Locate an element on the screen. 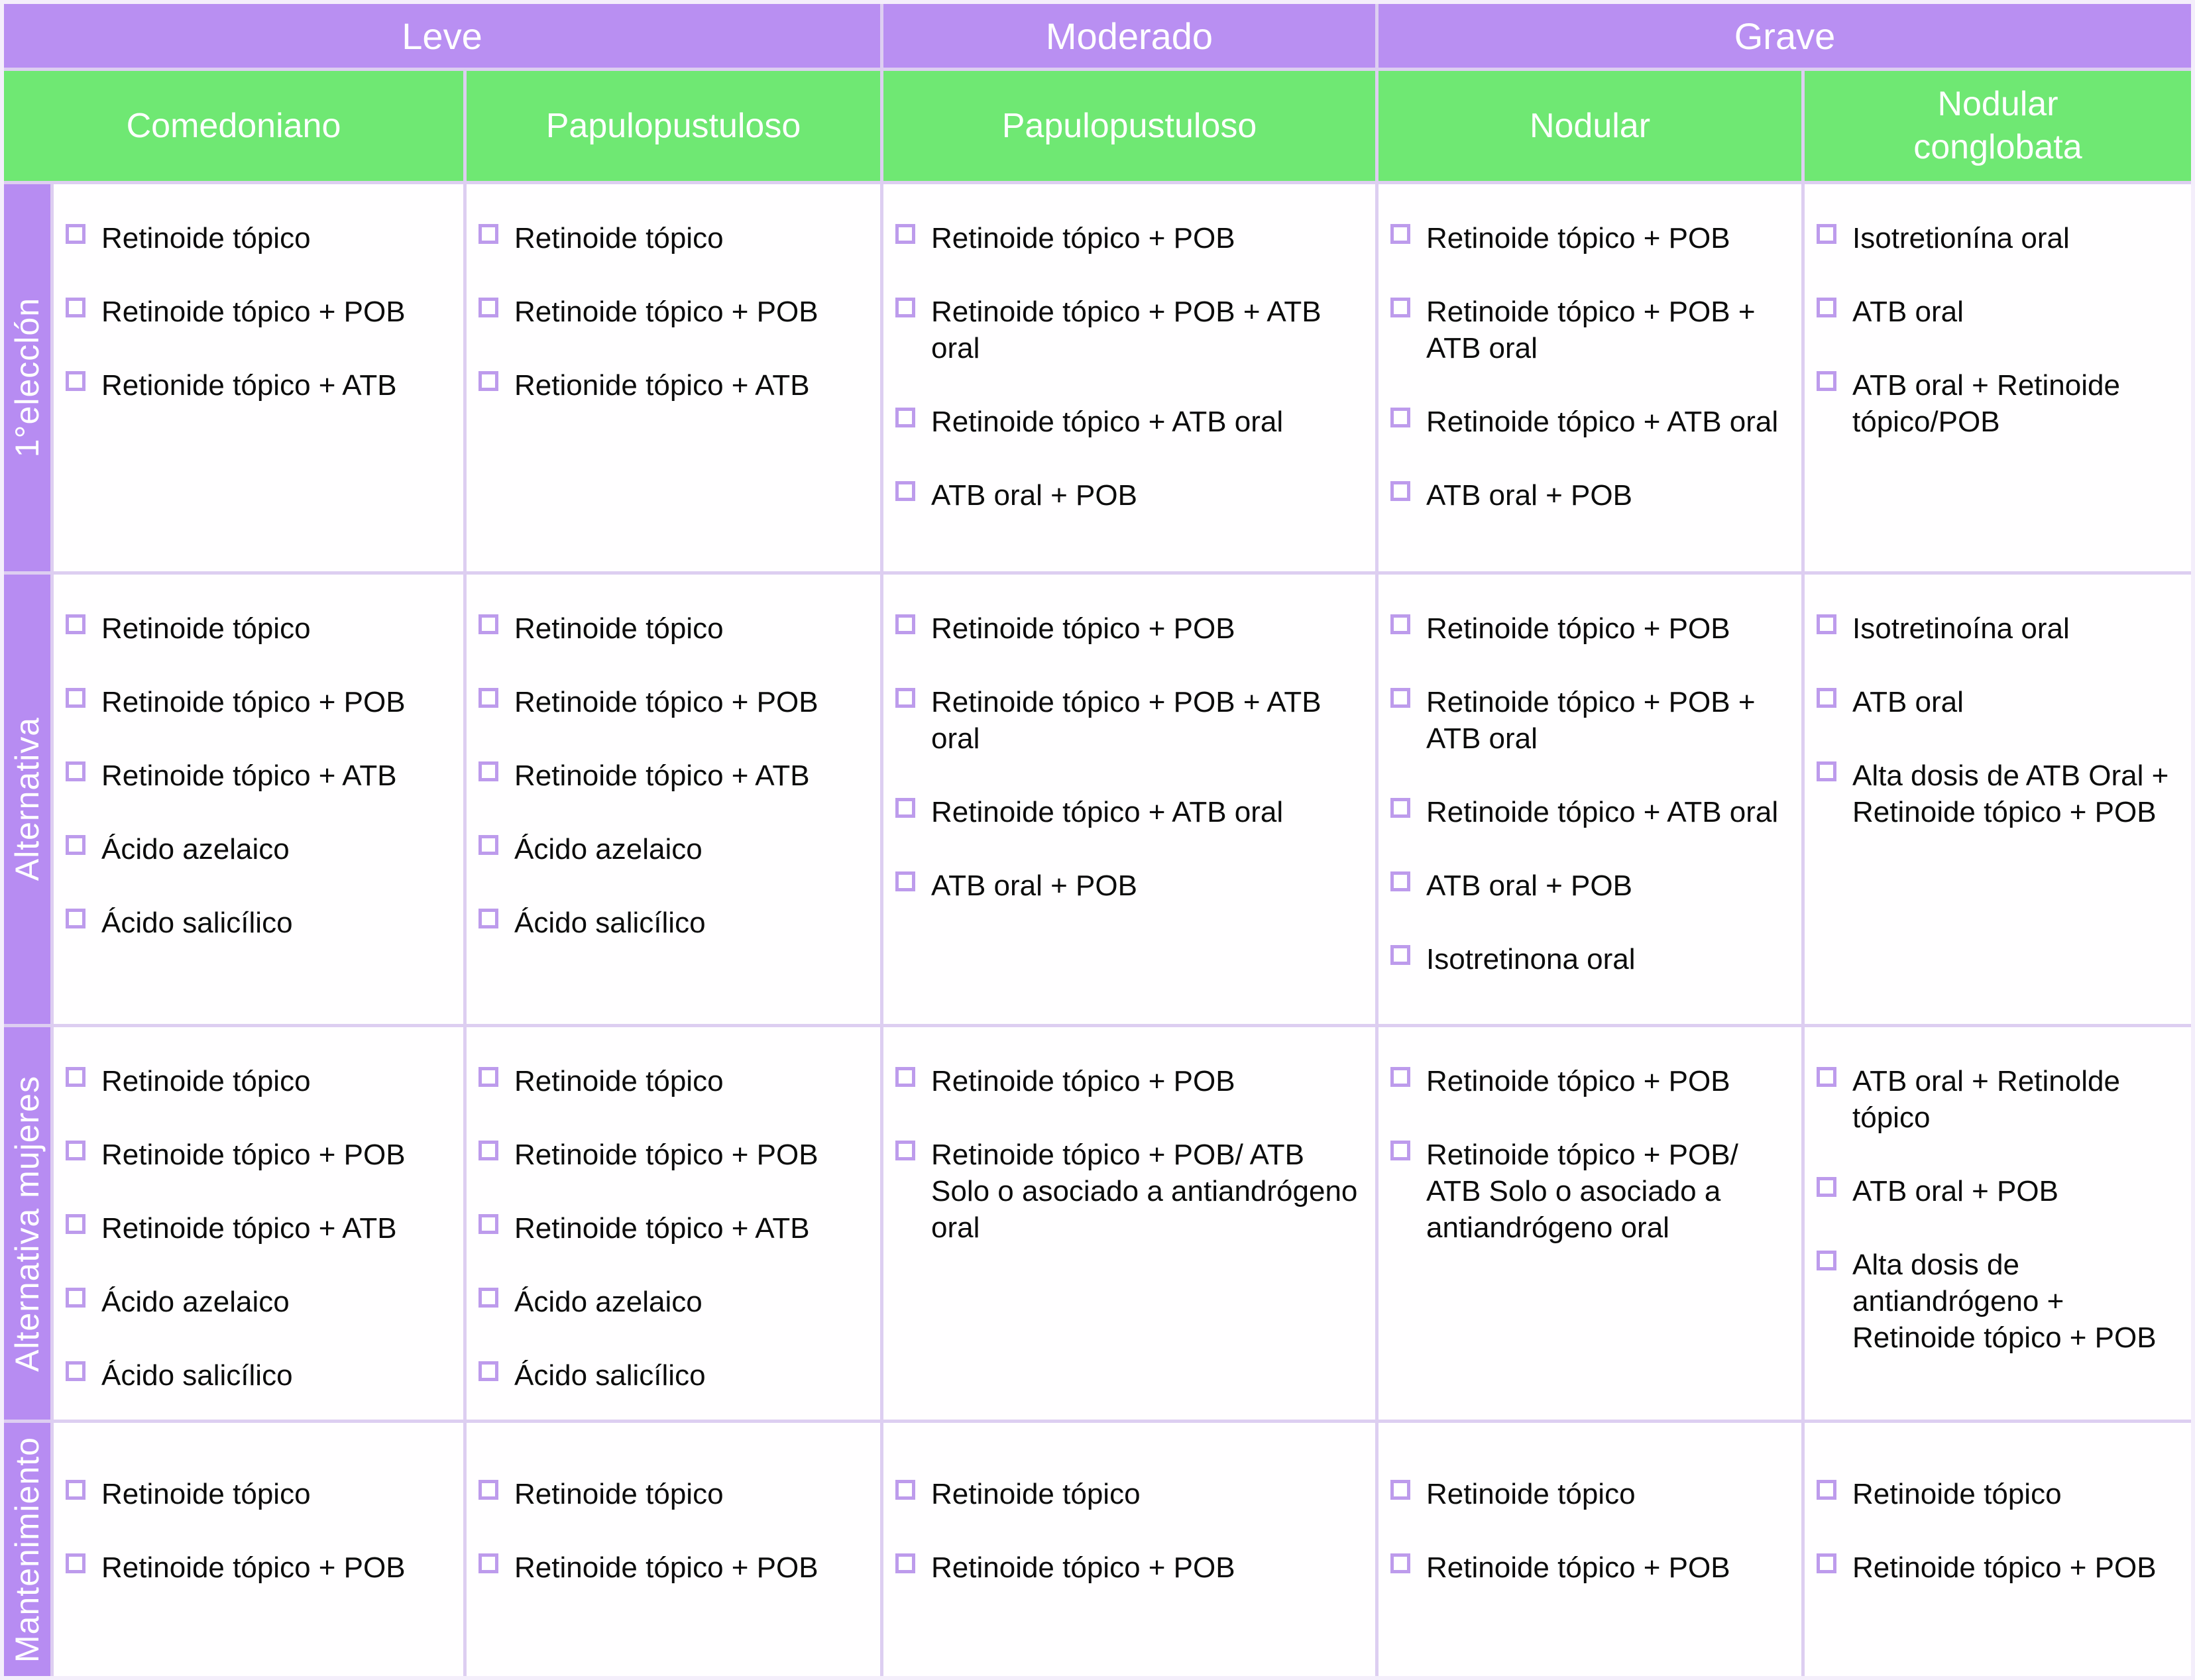  treatment-option: ATB oral + POB is located at coordinates (1126, 495).